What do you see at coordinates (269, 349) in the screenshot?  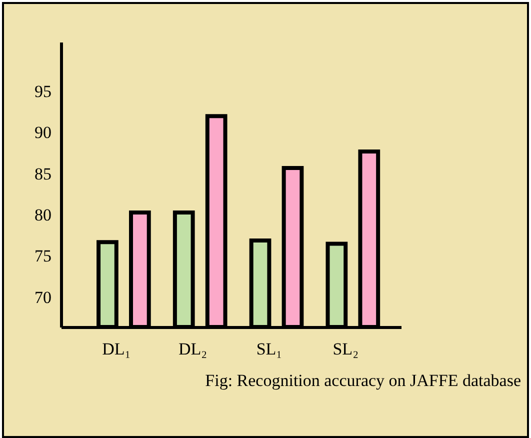 I see `x-tick-label: SL₁` at bounding box center [269, 349].